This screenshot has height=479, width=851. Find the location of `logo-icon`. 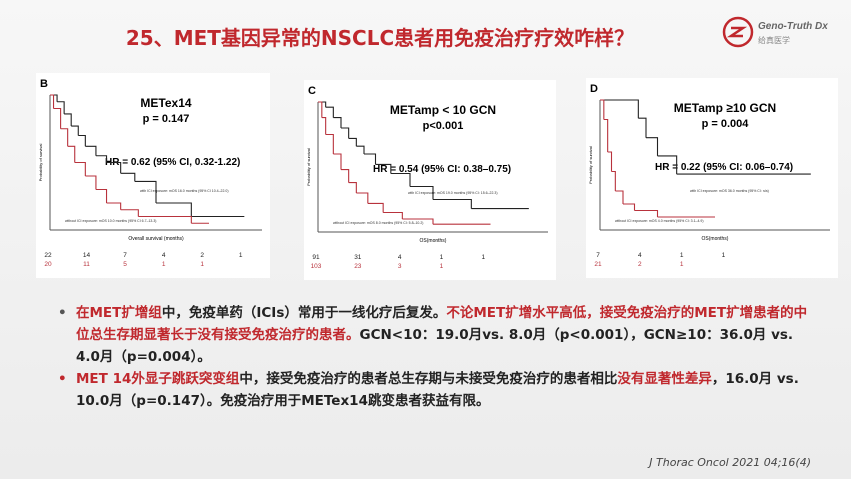

logo-icon is located at coordinates (738, 32).